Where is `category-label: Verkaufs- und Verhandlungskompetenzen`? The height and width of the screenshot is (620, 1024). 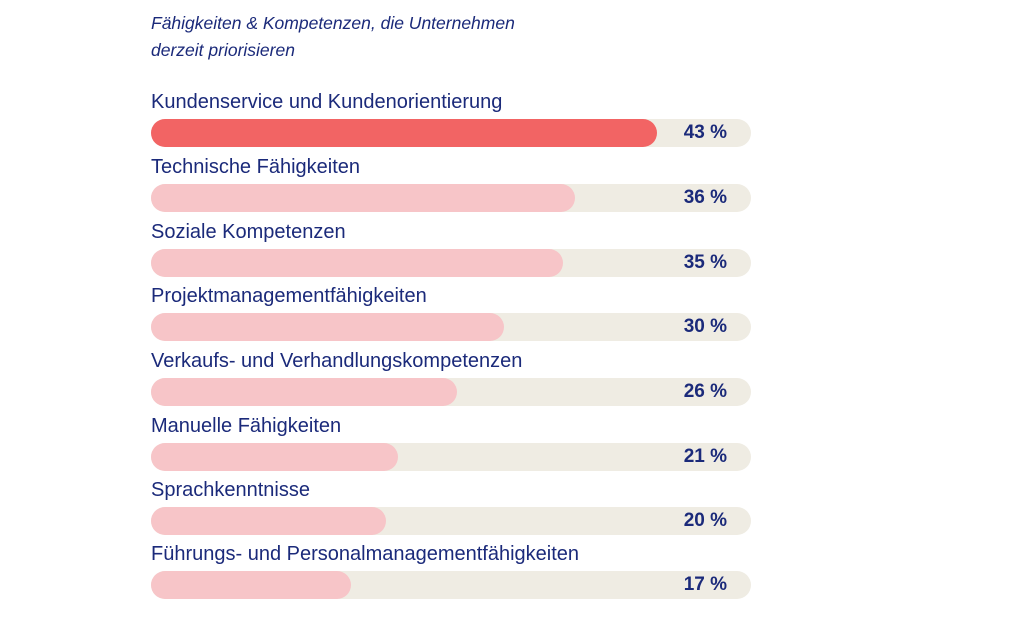 category-label: Verkaufs- und Verhandlungskompetenzen is located at coordinates (337, 361).